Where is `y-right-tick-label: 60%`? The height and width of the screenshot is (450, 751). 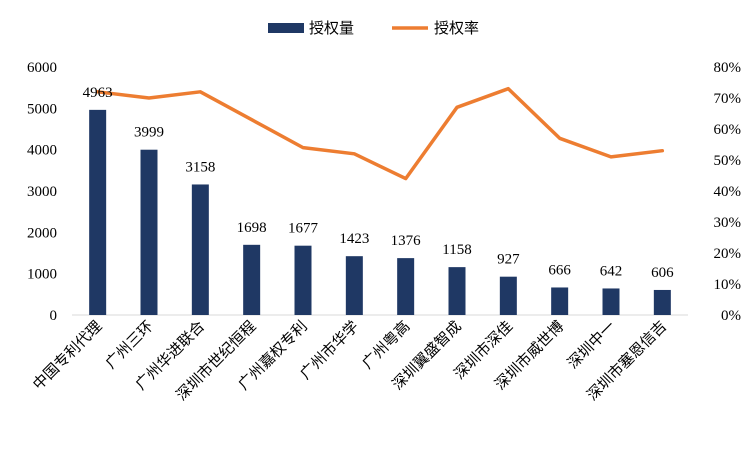
y-right-tick-label: 60% is located at coordinates (728, 130).